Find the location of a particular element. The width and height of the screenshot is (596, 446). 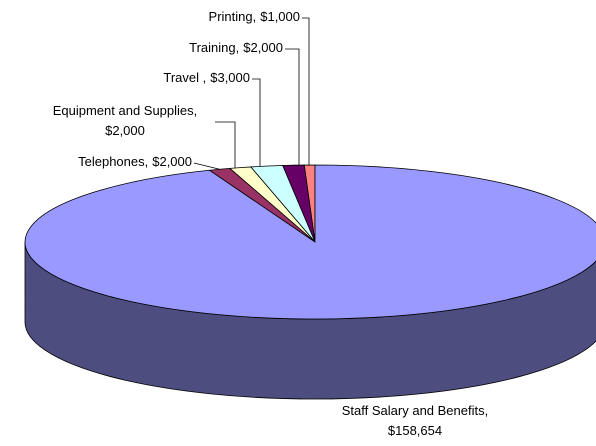

label-category: Printing, is located at coordinates (233, 16).